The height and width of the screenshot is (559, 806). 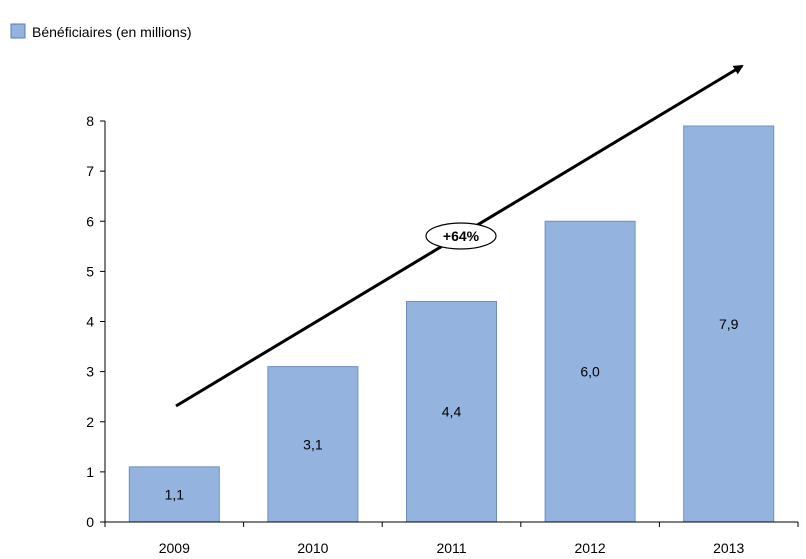 I want to click on y-tick-label: 5, so click(x=90, y=271).